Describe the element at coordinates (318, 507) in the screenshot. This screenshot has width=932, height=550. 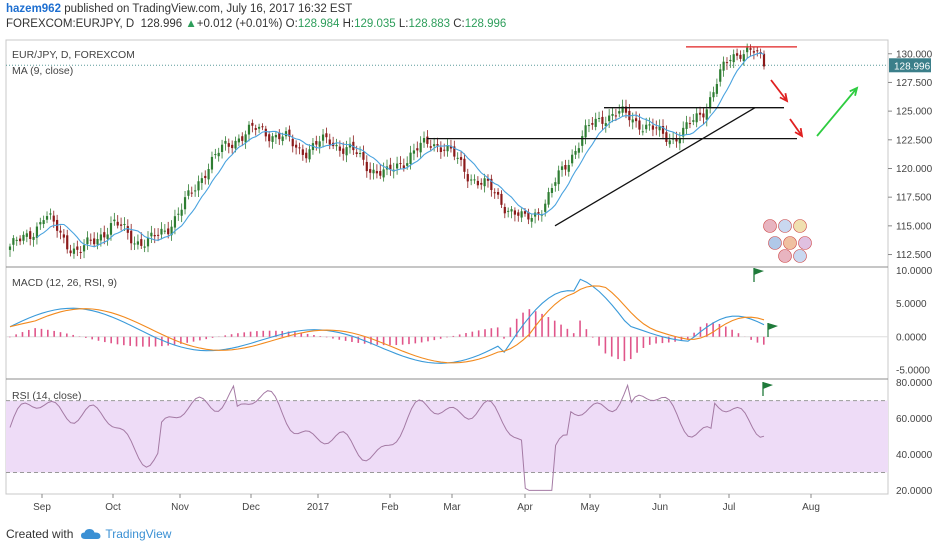
I see `x-tick-label: 2017` at that location.